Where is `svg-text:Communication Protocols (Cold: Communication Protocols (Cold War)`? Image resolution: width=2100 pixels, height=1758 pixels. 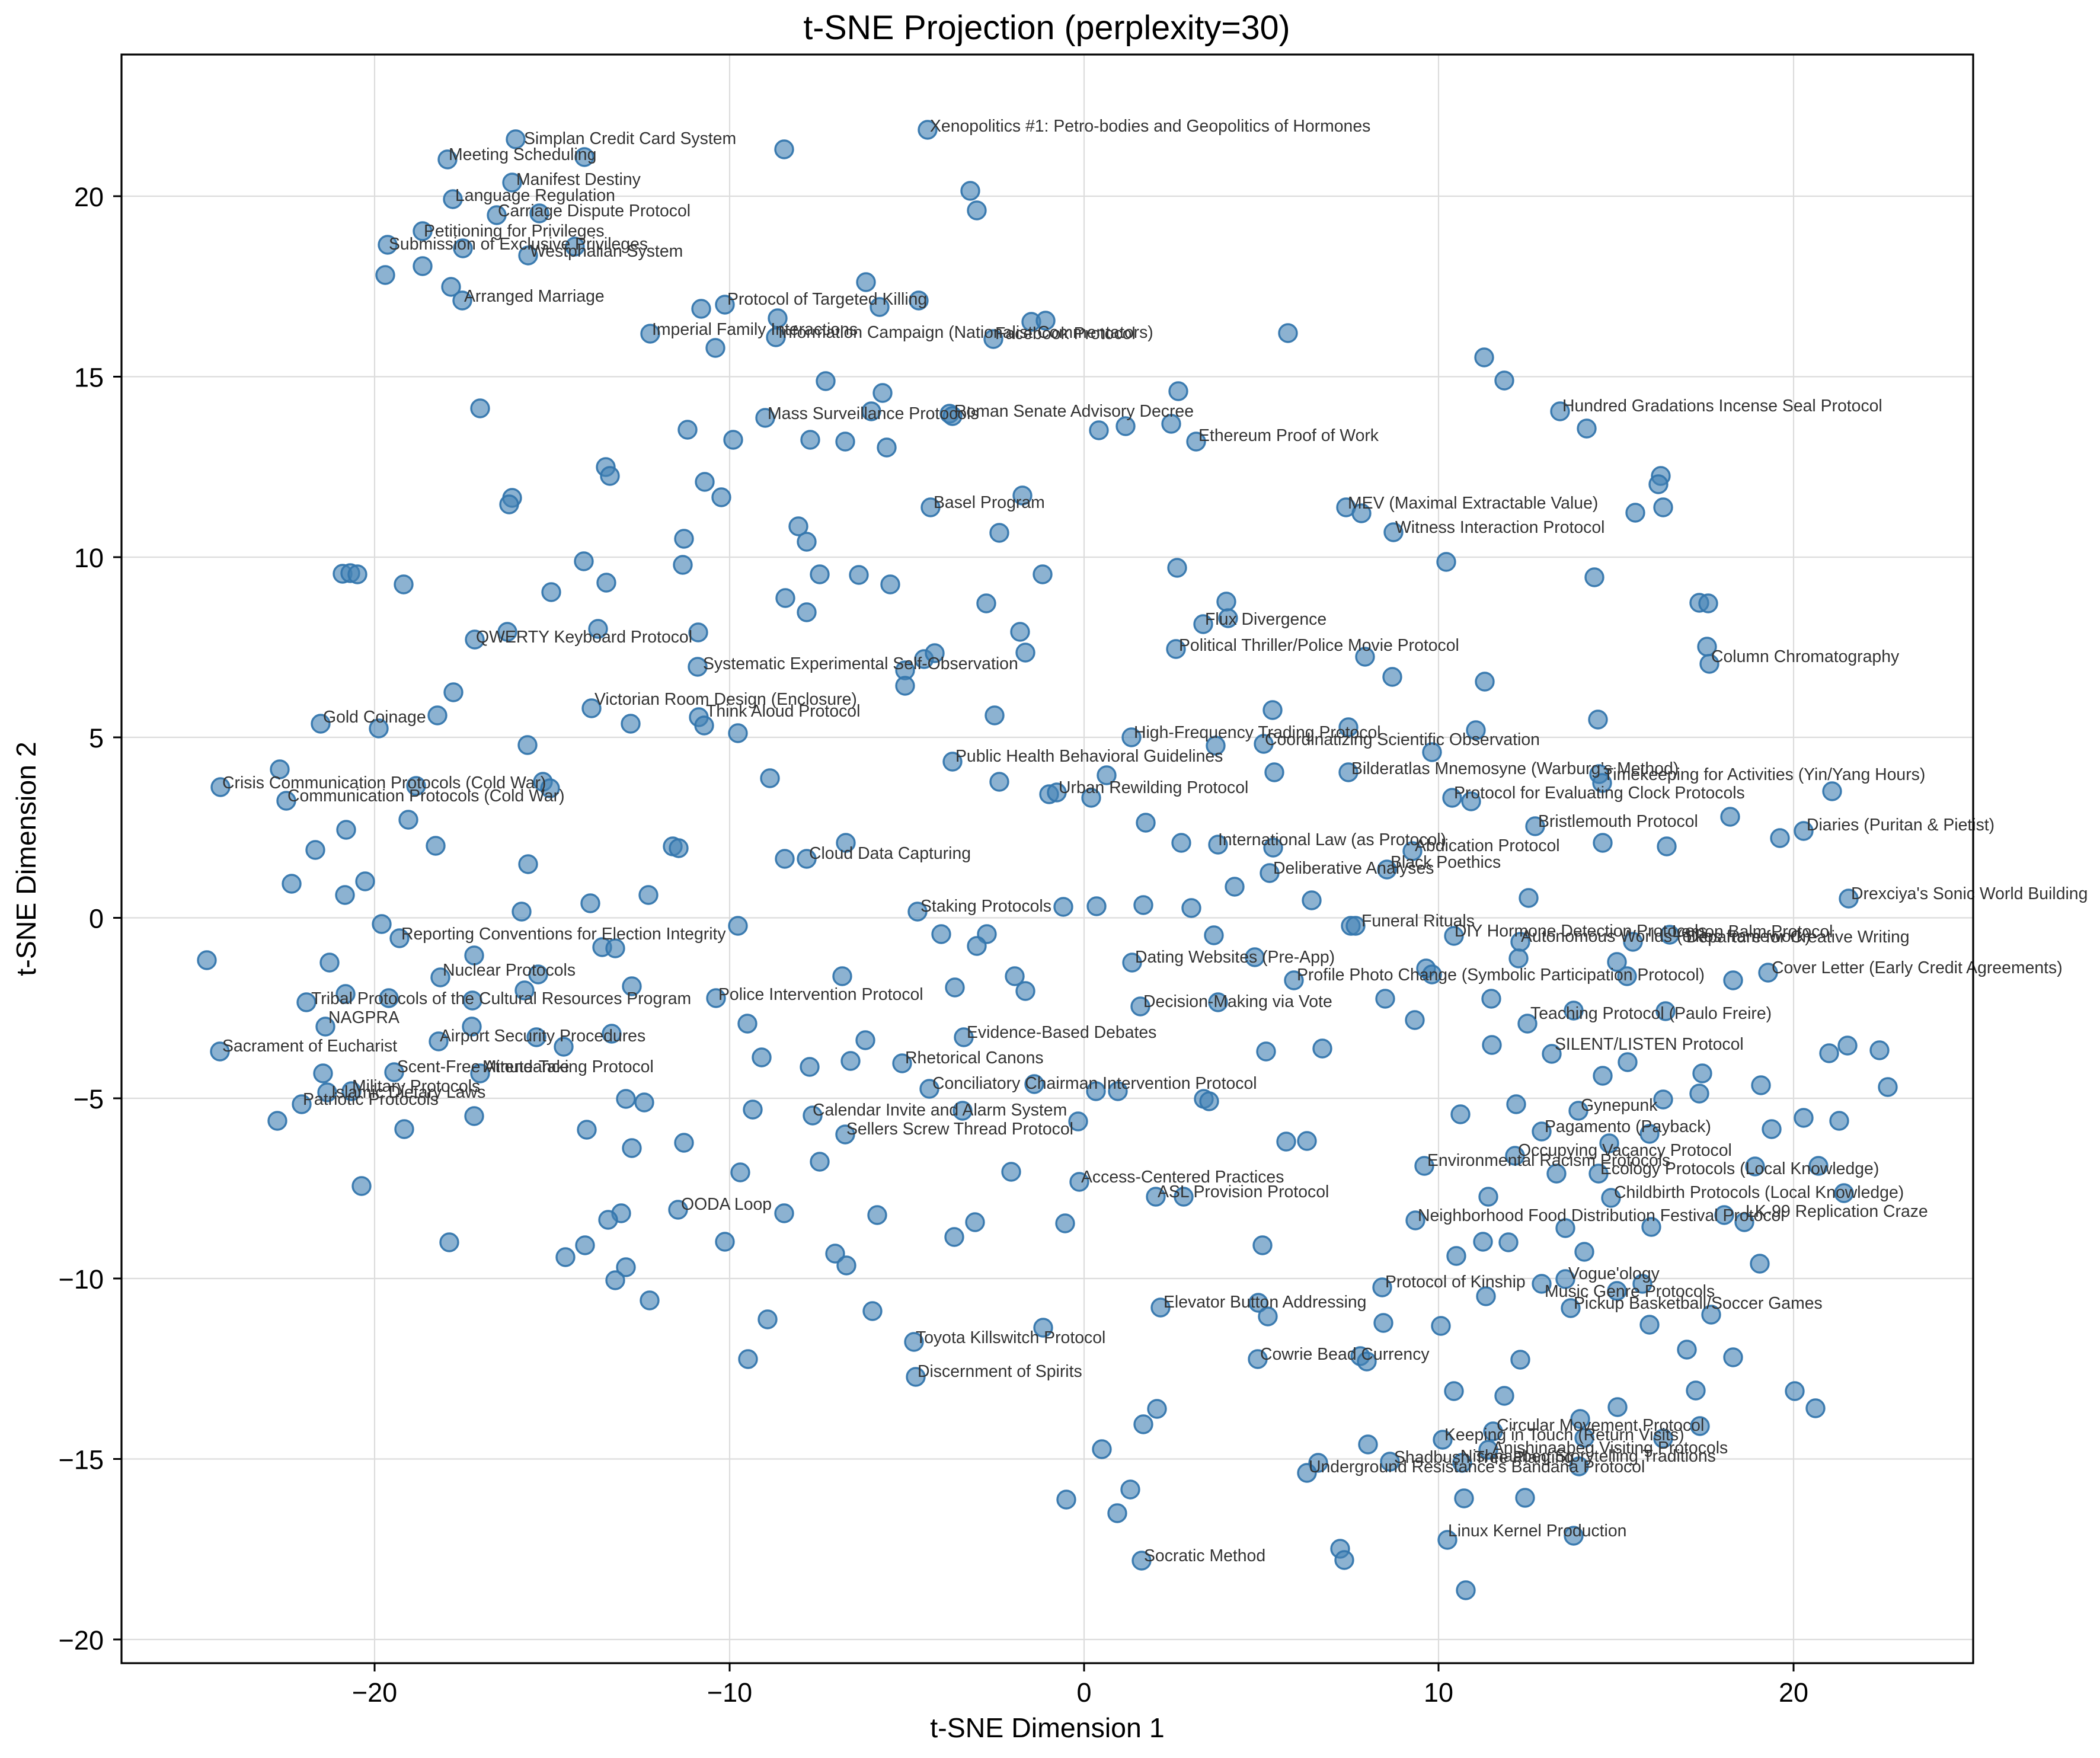
svg-text:Communication Protocols (Cold: Communication Protocols (Cold War) is located at coordinates (426, 796).